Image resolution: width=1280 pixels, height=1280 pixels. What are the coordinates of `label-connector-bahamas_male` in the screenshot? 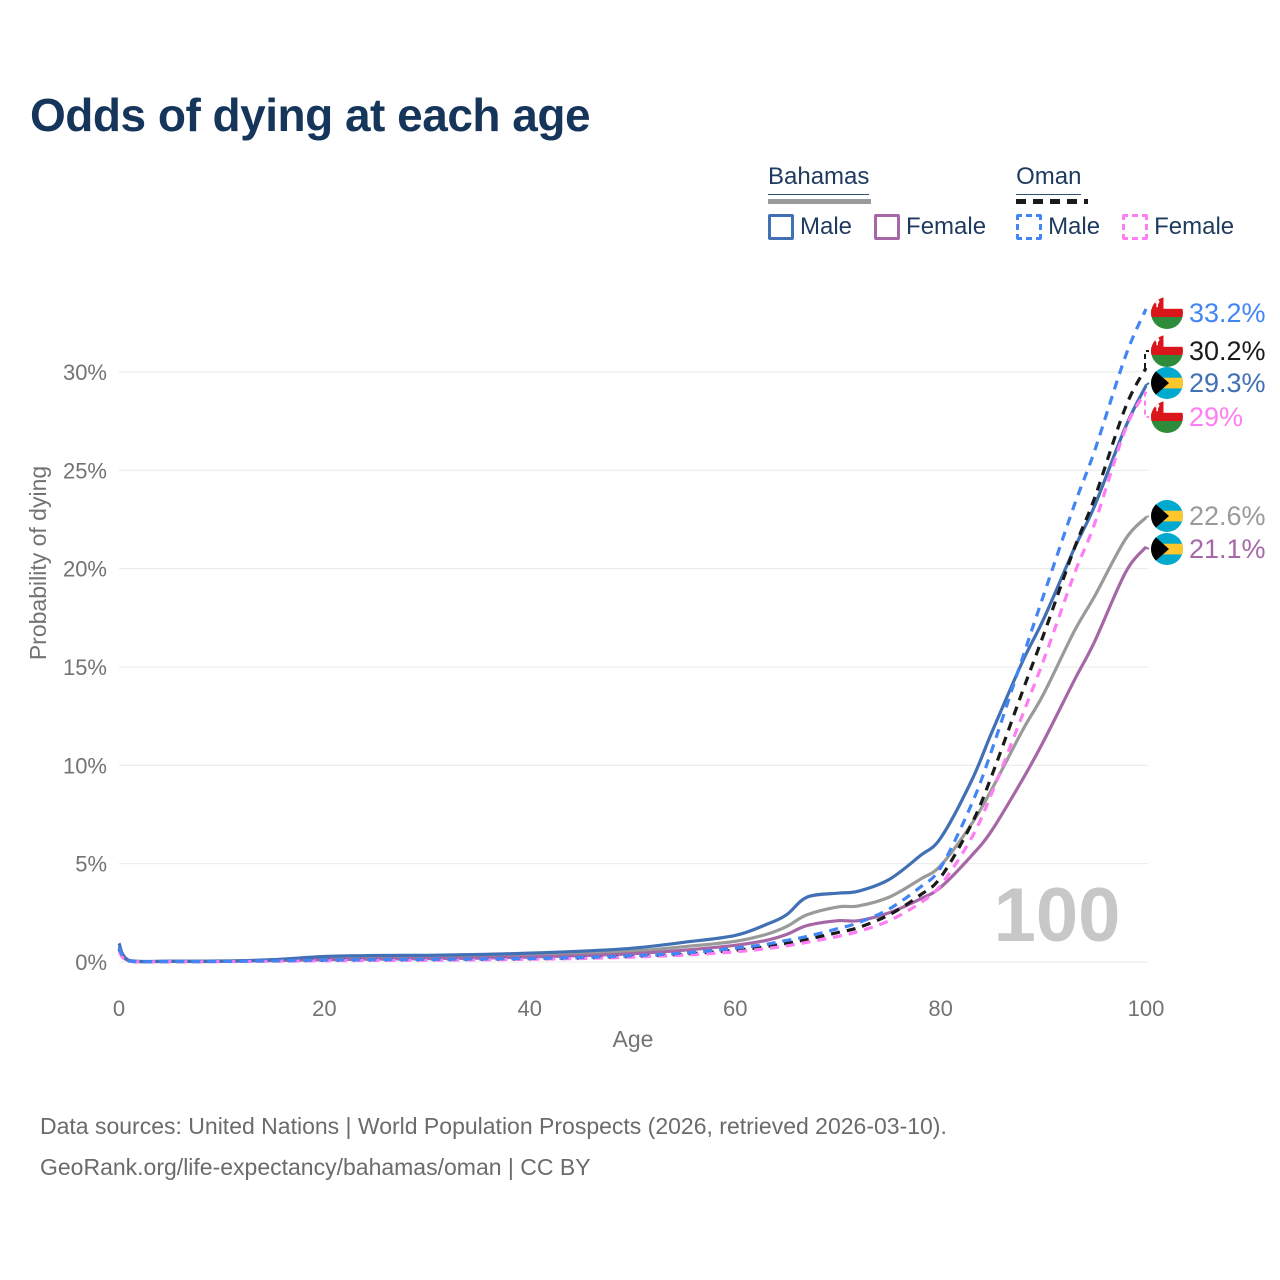 It's located at (1147, 384).